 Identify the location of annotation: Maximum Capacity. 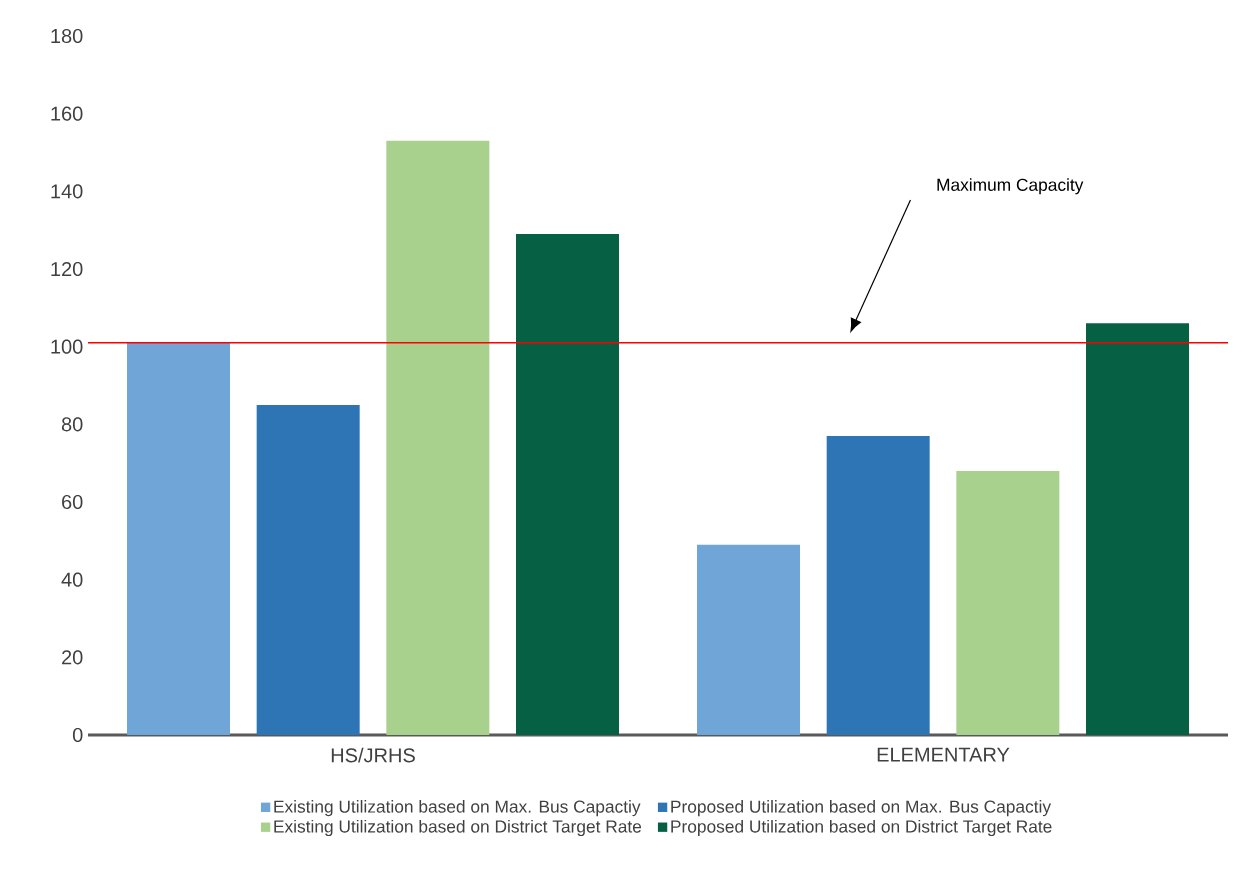
(1010, 186).